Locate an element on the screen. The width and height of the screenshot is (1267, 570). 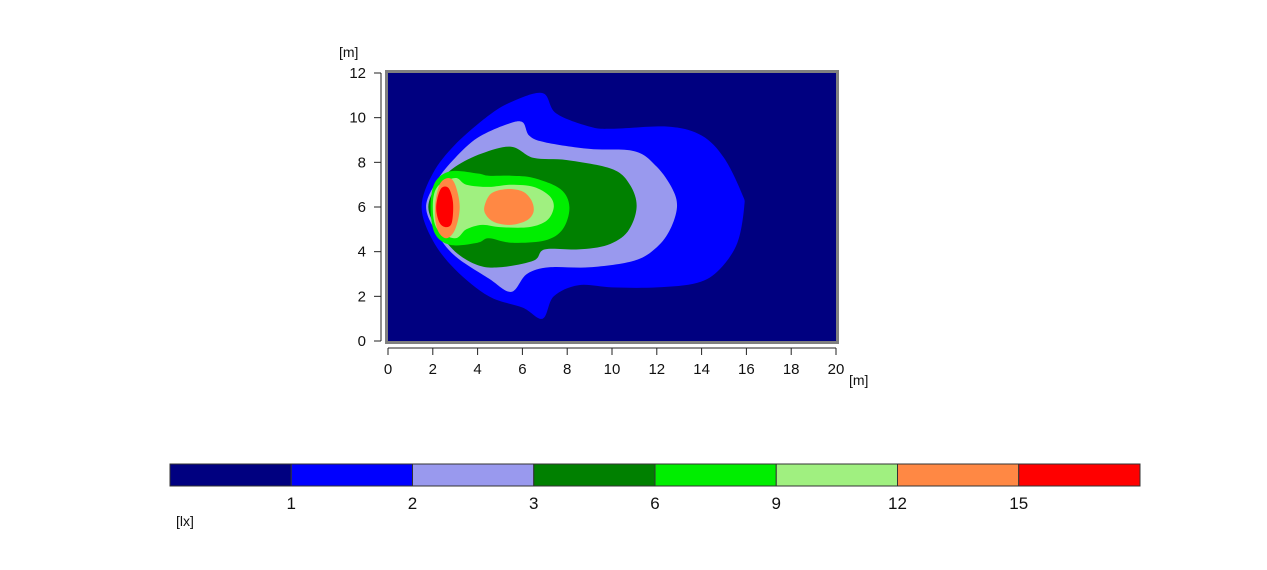
y-axis-ticks: 0 2 4 6 8 10 12 is located at coordinates (365, 207).